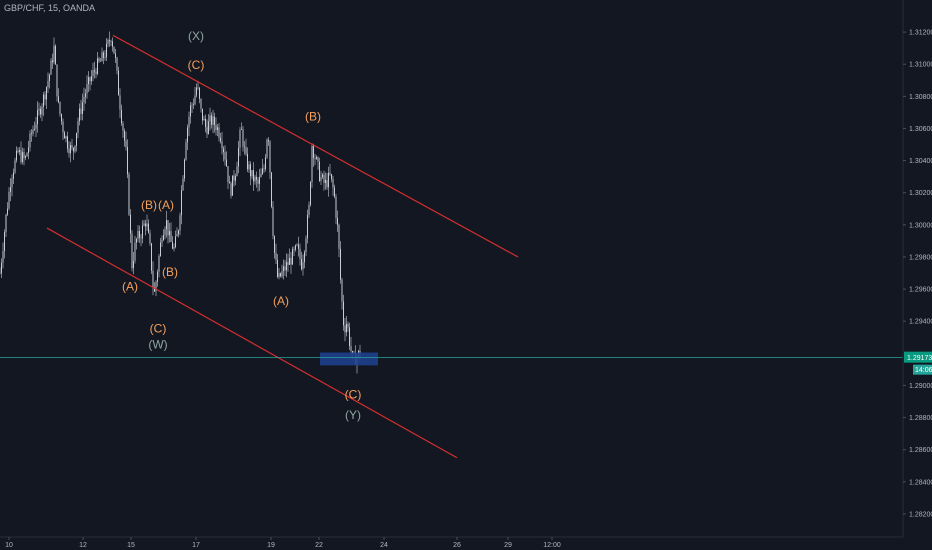 The image size is (932, 550). I want to click on countdown-text: 14:06, so click(923, 370).